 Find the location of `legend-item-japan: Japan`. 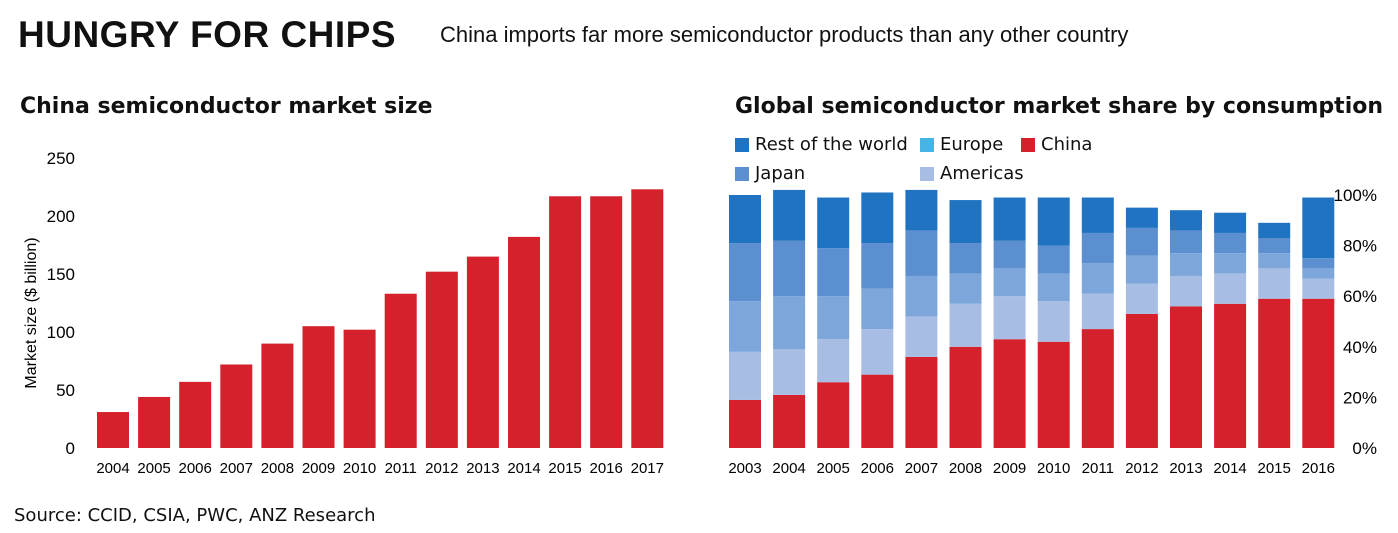

legend-item-japan: Japan is located at coordinates (770, 173).